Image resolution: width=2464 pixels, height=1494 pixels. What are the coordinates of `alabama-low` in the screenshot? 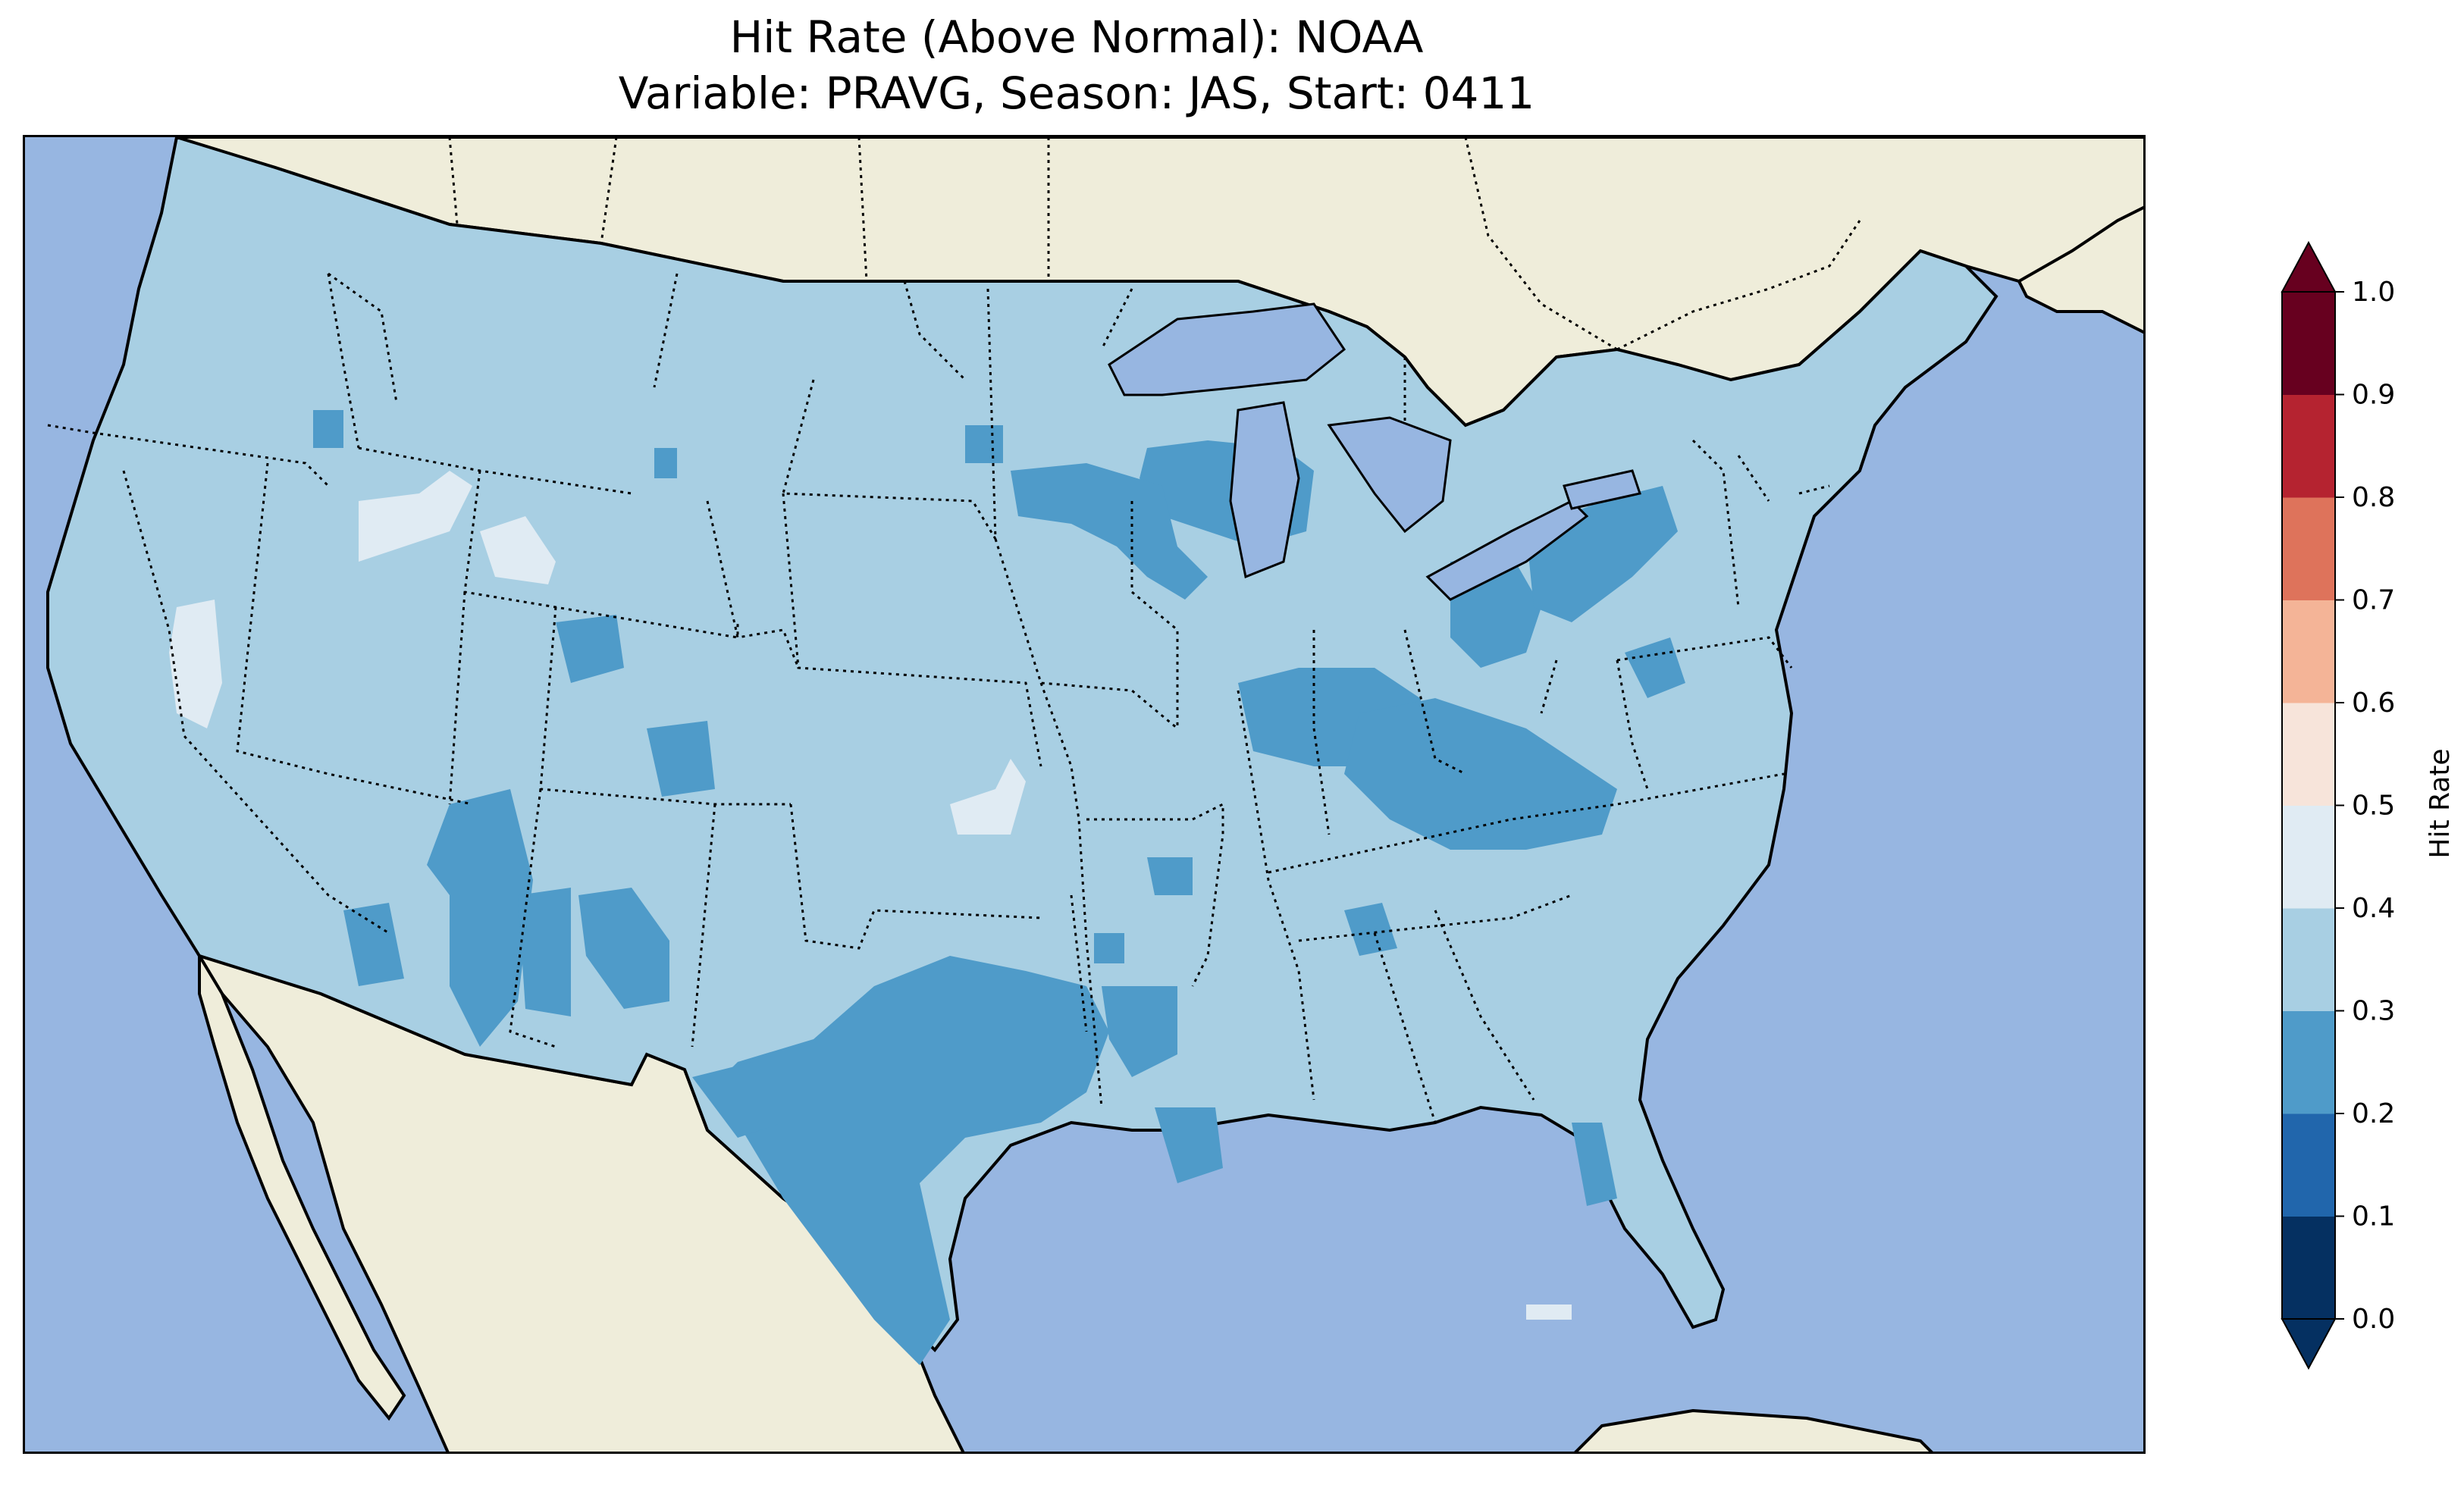 It's located at (1370, 929).